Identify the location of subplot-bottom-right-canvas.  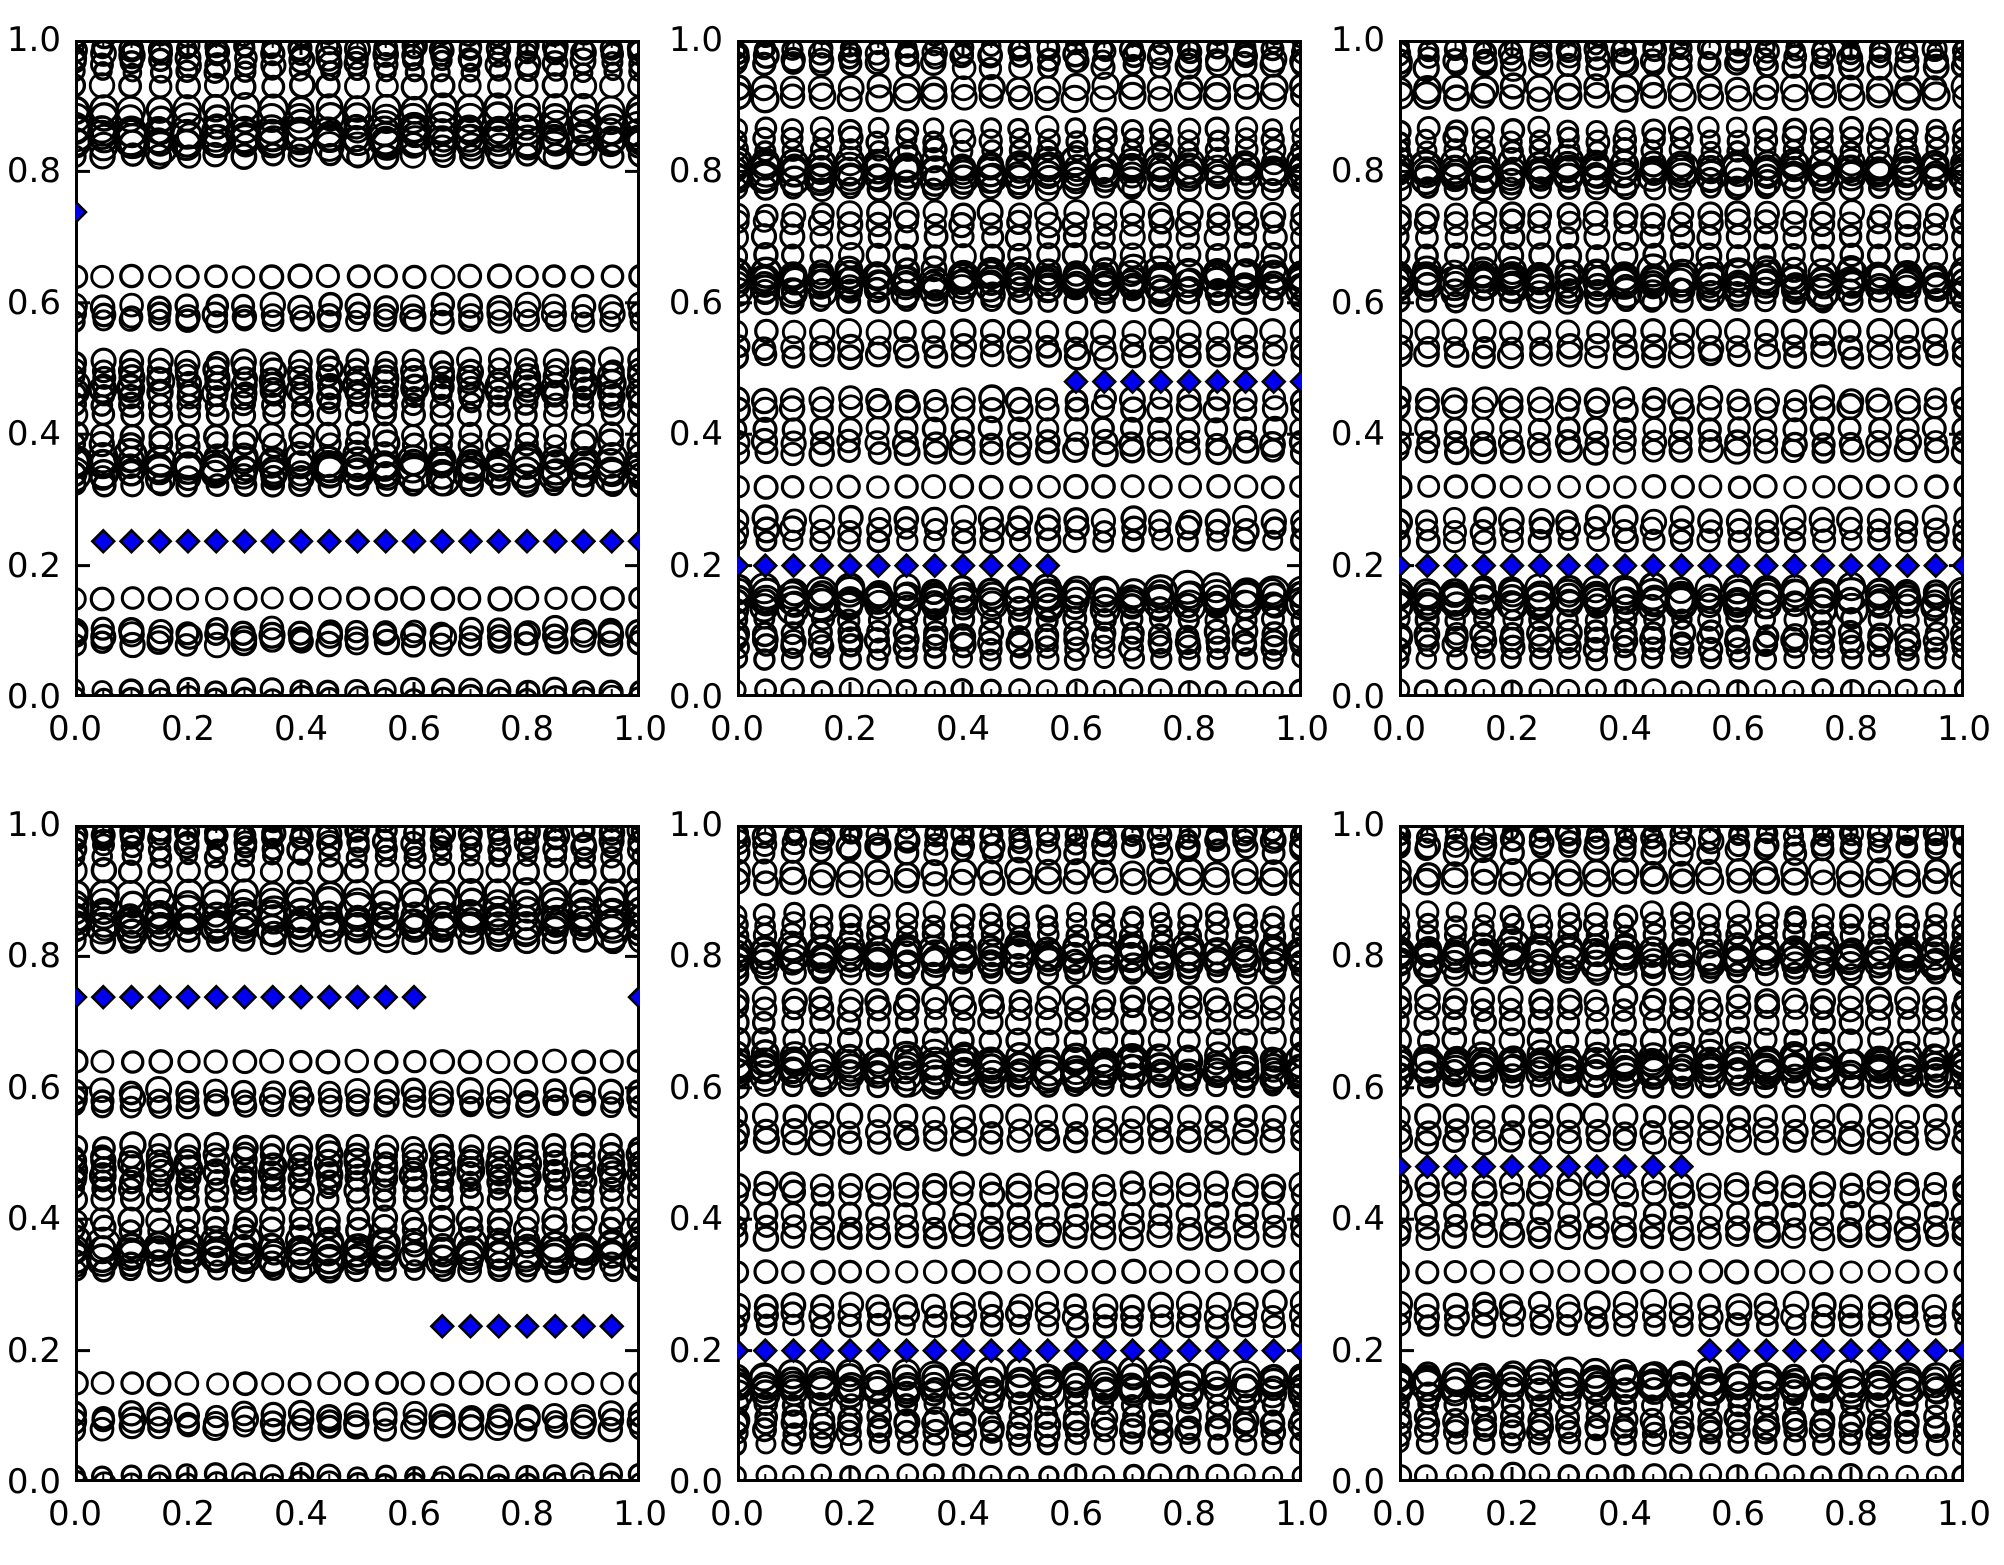
(1681, 1153).